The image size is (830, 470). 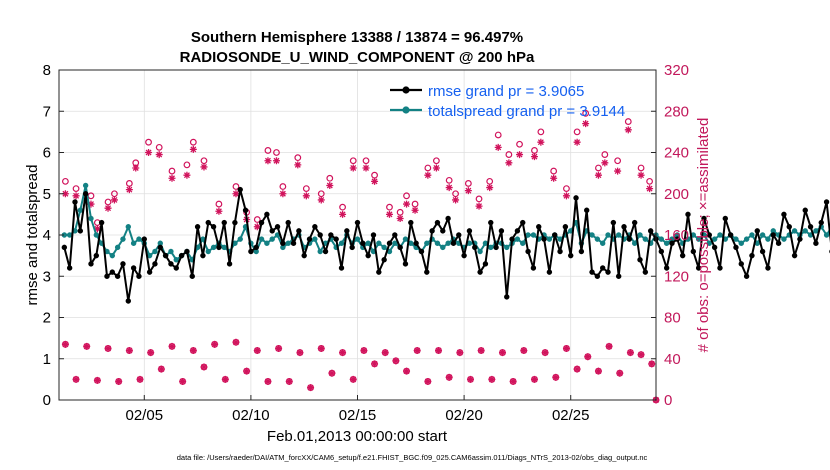 What do you see at coordinates (47, 235) in the screenshot?
I see `left-tick-label: 4` at bounding box center [47, 235].